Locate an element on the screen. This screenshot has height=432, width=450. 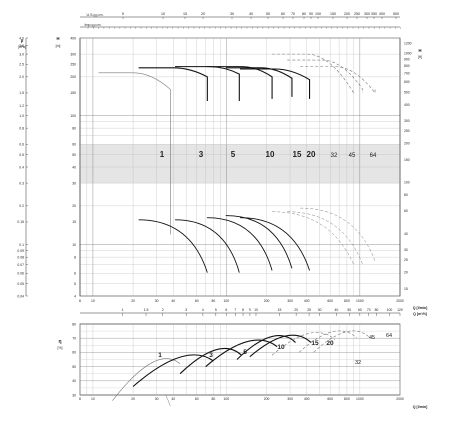
head-tick-label: 400 is located at coordinates (73, 38).